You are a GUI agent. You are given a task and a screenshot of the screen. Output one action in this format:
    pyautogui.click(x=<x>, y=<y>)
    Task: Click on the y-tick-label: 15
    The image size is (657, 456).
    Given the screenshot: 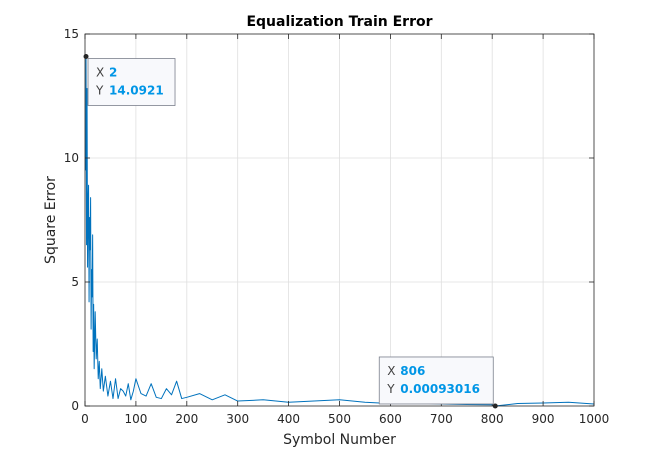 What is the action you would take?
    pyautogui.click(x=71, y=34)
    